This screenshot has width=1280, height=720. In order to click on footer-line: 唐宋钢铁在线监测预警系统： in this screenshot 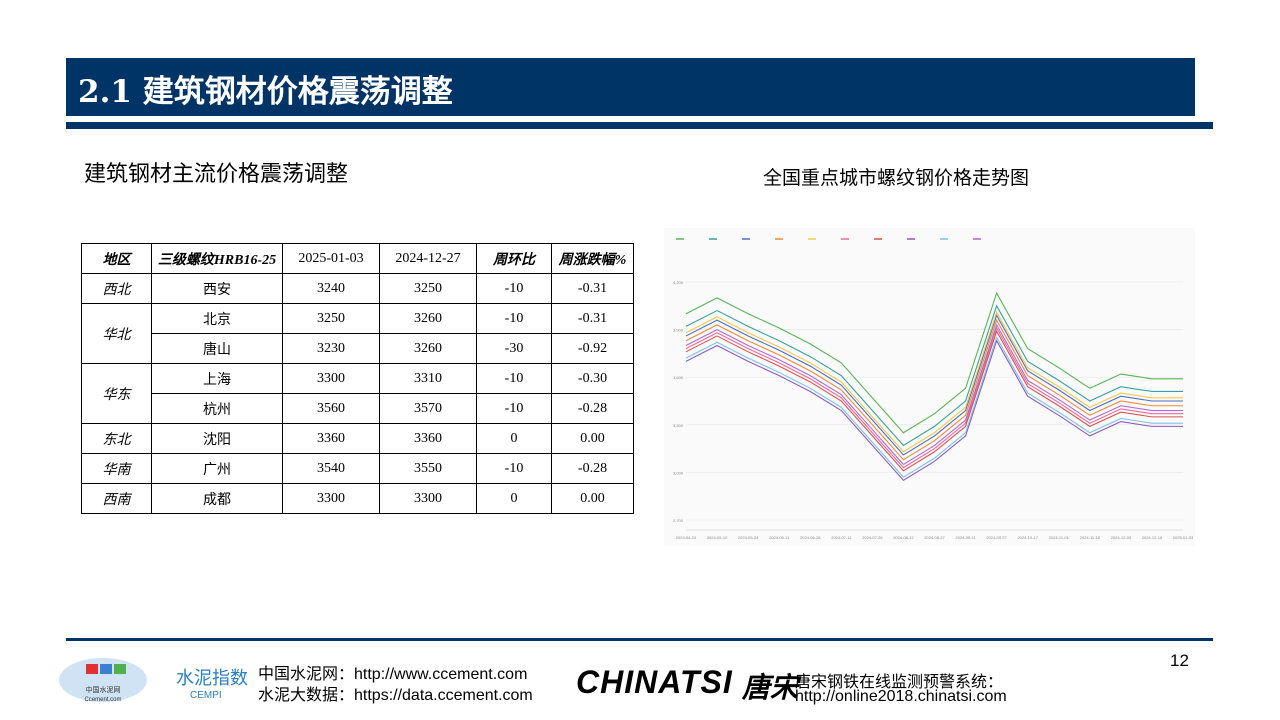, I will do `click(899, 682)`.